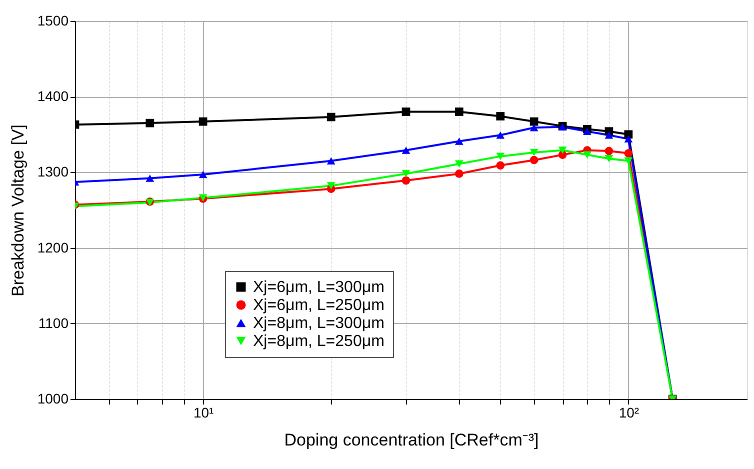 This screenshot has width=754, height=469. Describe the element at coordinates (53, 20) in the screenshot. I see `y-tick-label: 1500` at that location.